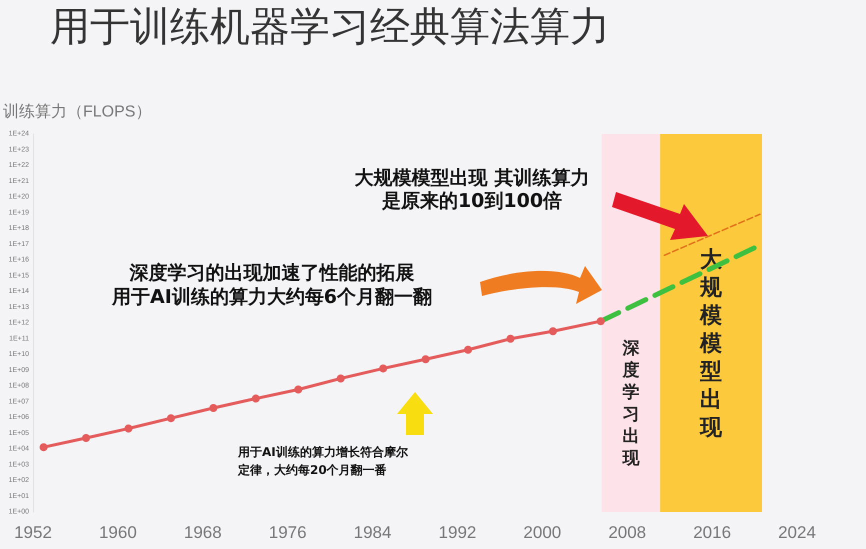  Describe the element at coordinates (77, 111) in the screenshot. I see `y-axis-title: 训练算力（FLOPS）` at that location.